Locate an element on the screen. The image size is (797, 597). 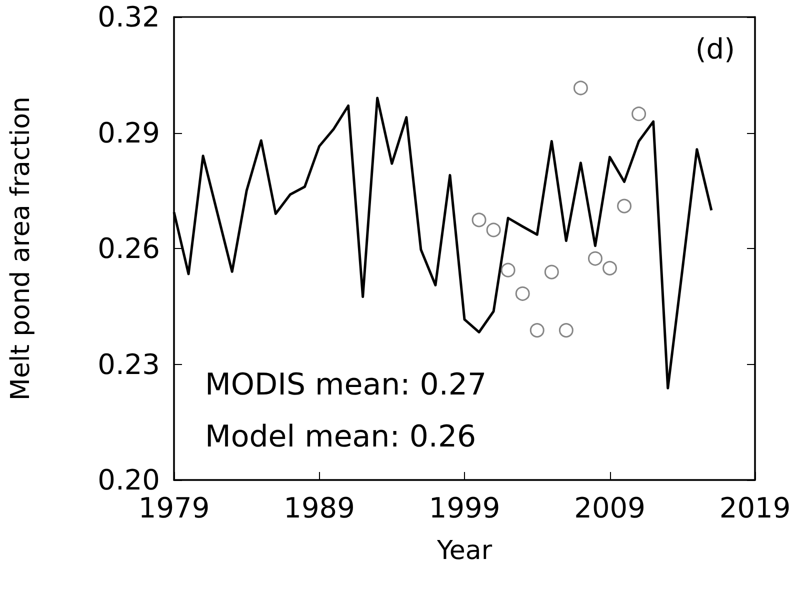
x-tick-label: 1999 is located at coordinates (464, 508).